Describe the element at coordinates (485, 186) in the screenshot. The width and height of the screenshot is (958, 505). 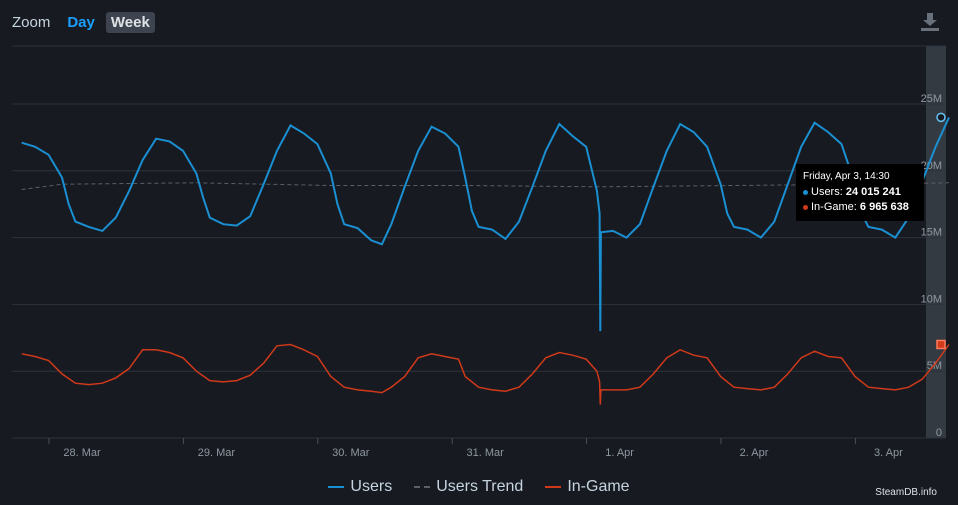
I see `series-users-trend` at that location.